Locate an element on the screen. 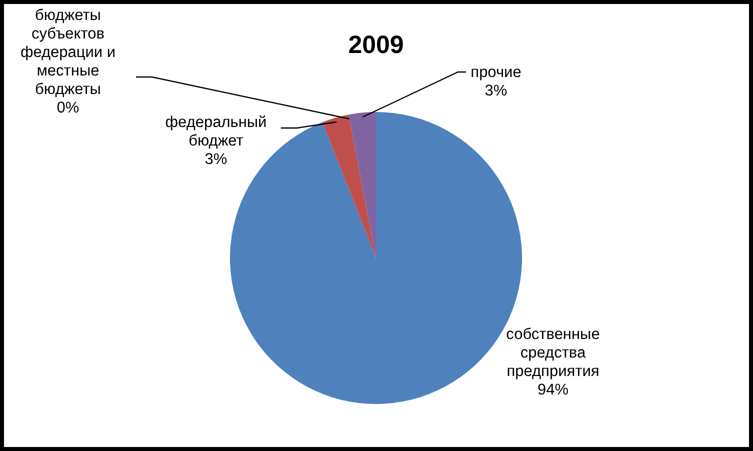  slice-label: собственные средства предприятия is located at coordinates (553, 353).